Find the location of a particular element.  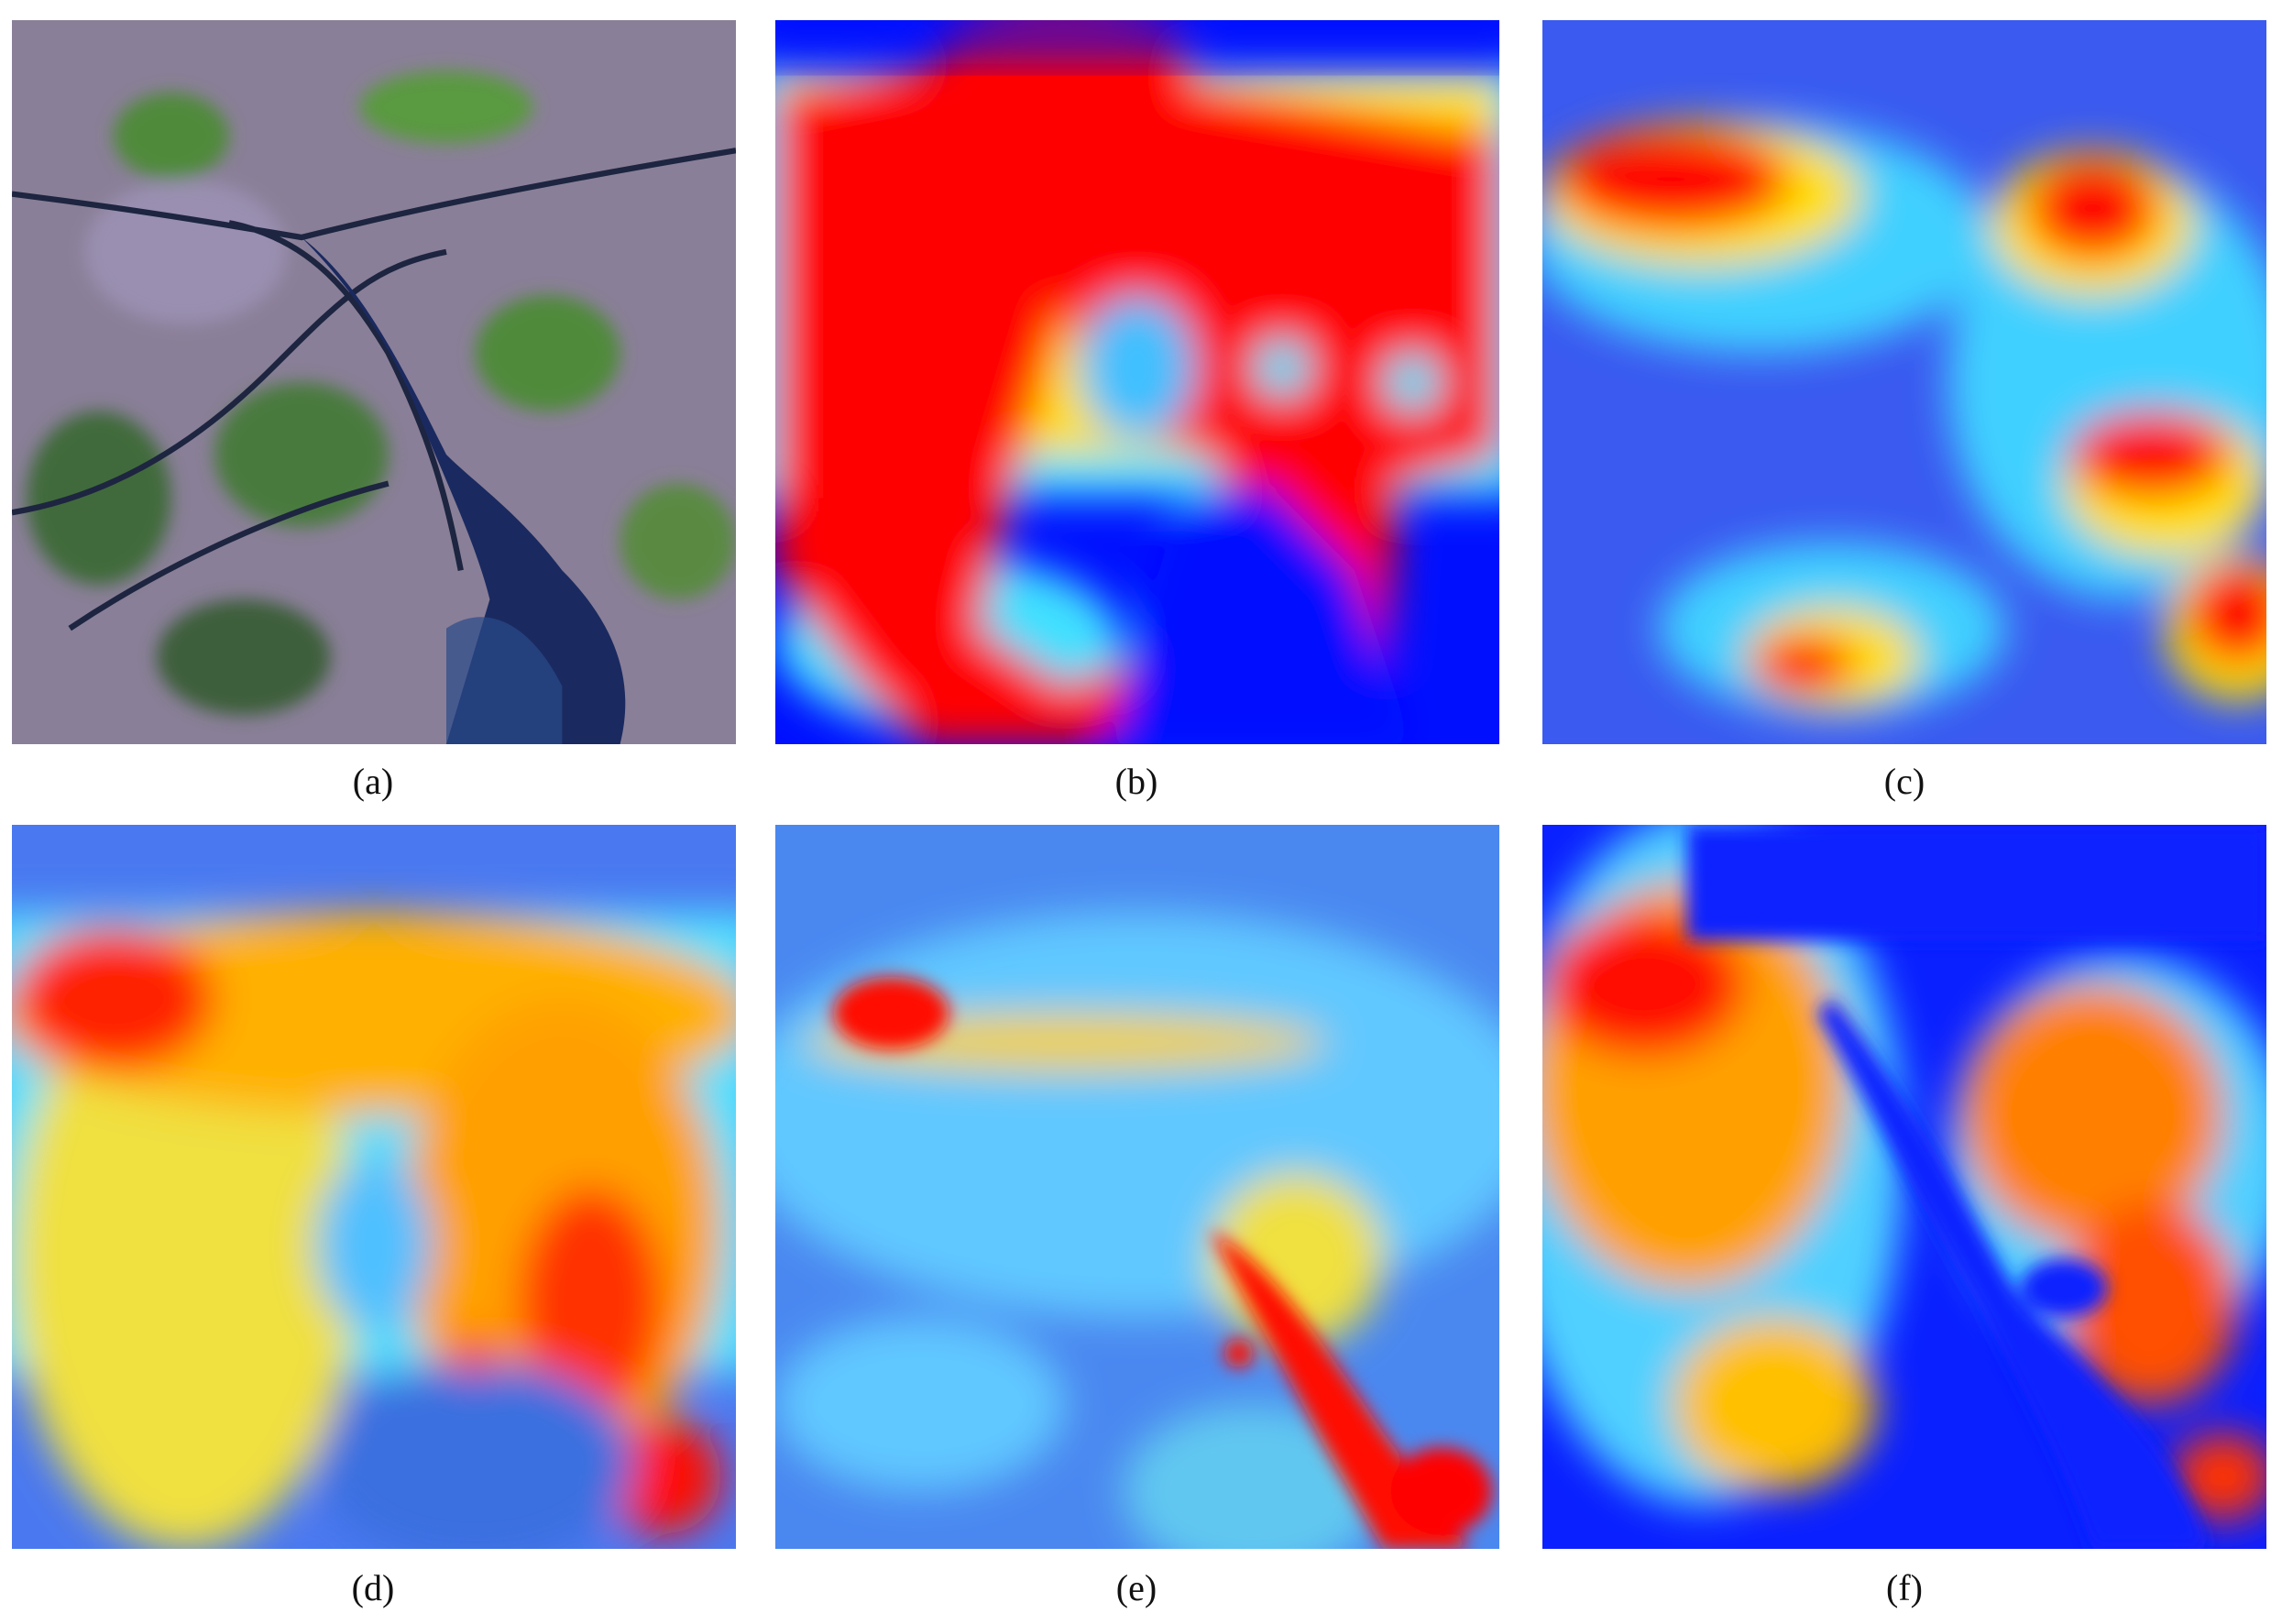

heatmap-c is located at coordinates (1904, 382).